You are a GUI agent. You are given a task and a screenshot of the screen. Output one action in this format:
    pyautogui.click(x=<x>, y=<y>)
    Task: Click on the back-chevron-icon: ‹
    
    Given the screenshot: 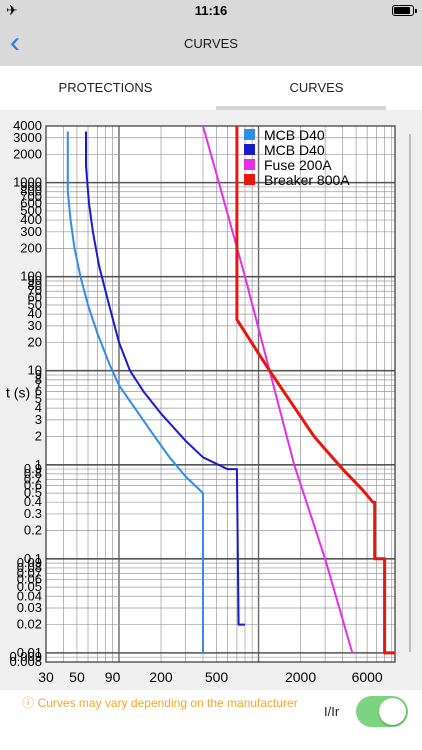 What is the action you would take?
    pyautogui.click(x=15, y=42)
    